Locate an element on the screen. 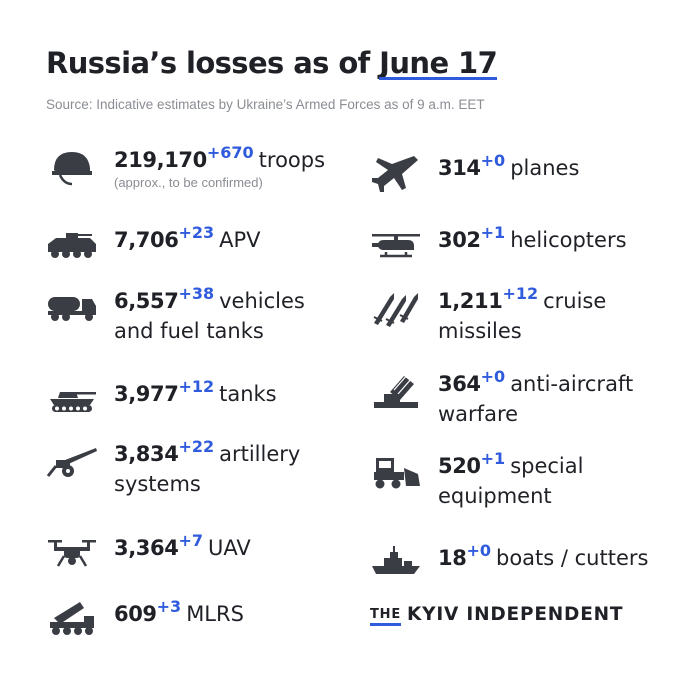  apv-value: 7,706 is located at coordinates (146, 240).